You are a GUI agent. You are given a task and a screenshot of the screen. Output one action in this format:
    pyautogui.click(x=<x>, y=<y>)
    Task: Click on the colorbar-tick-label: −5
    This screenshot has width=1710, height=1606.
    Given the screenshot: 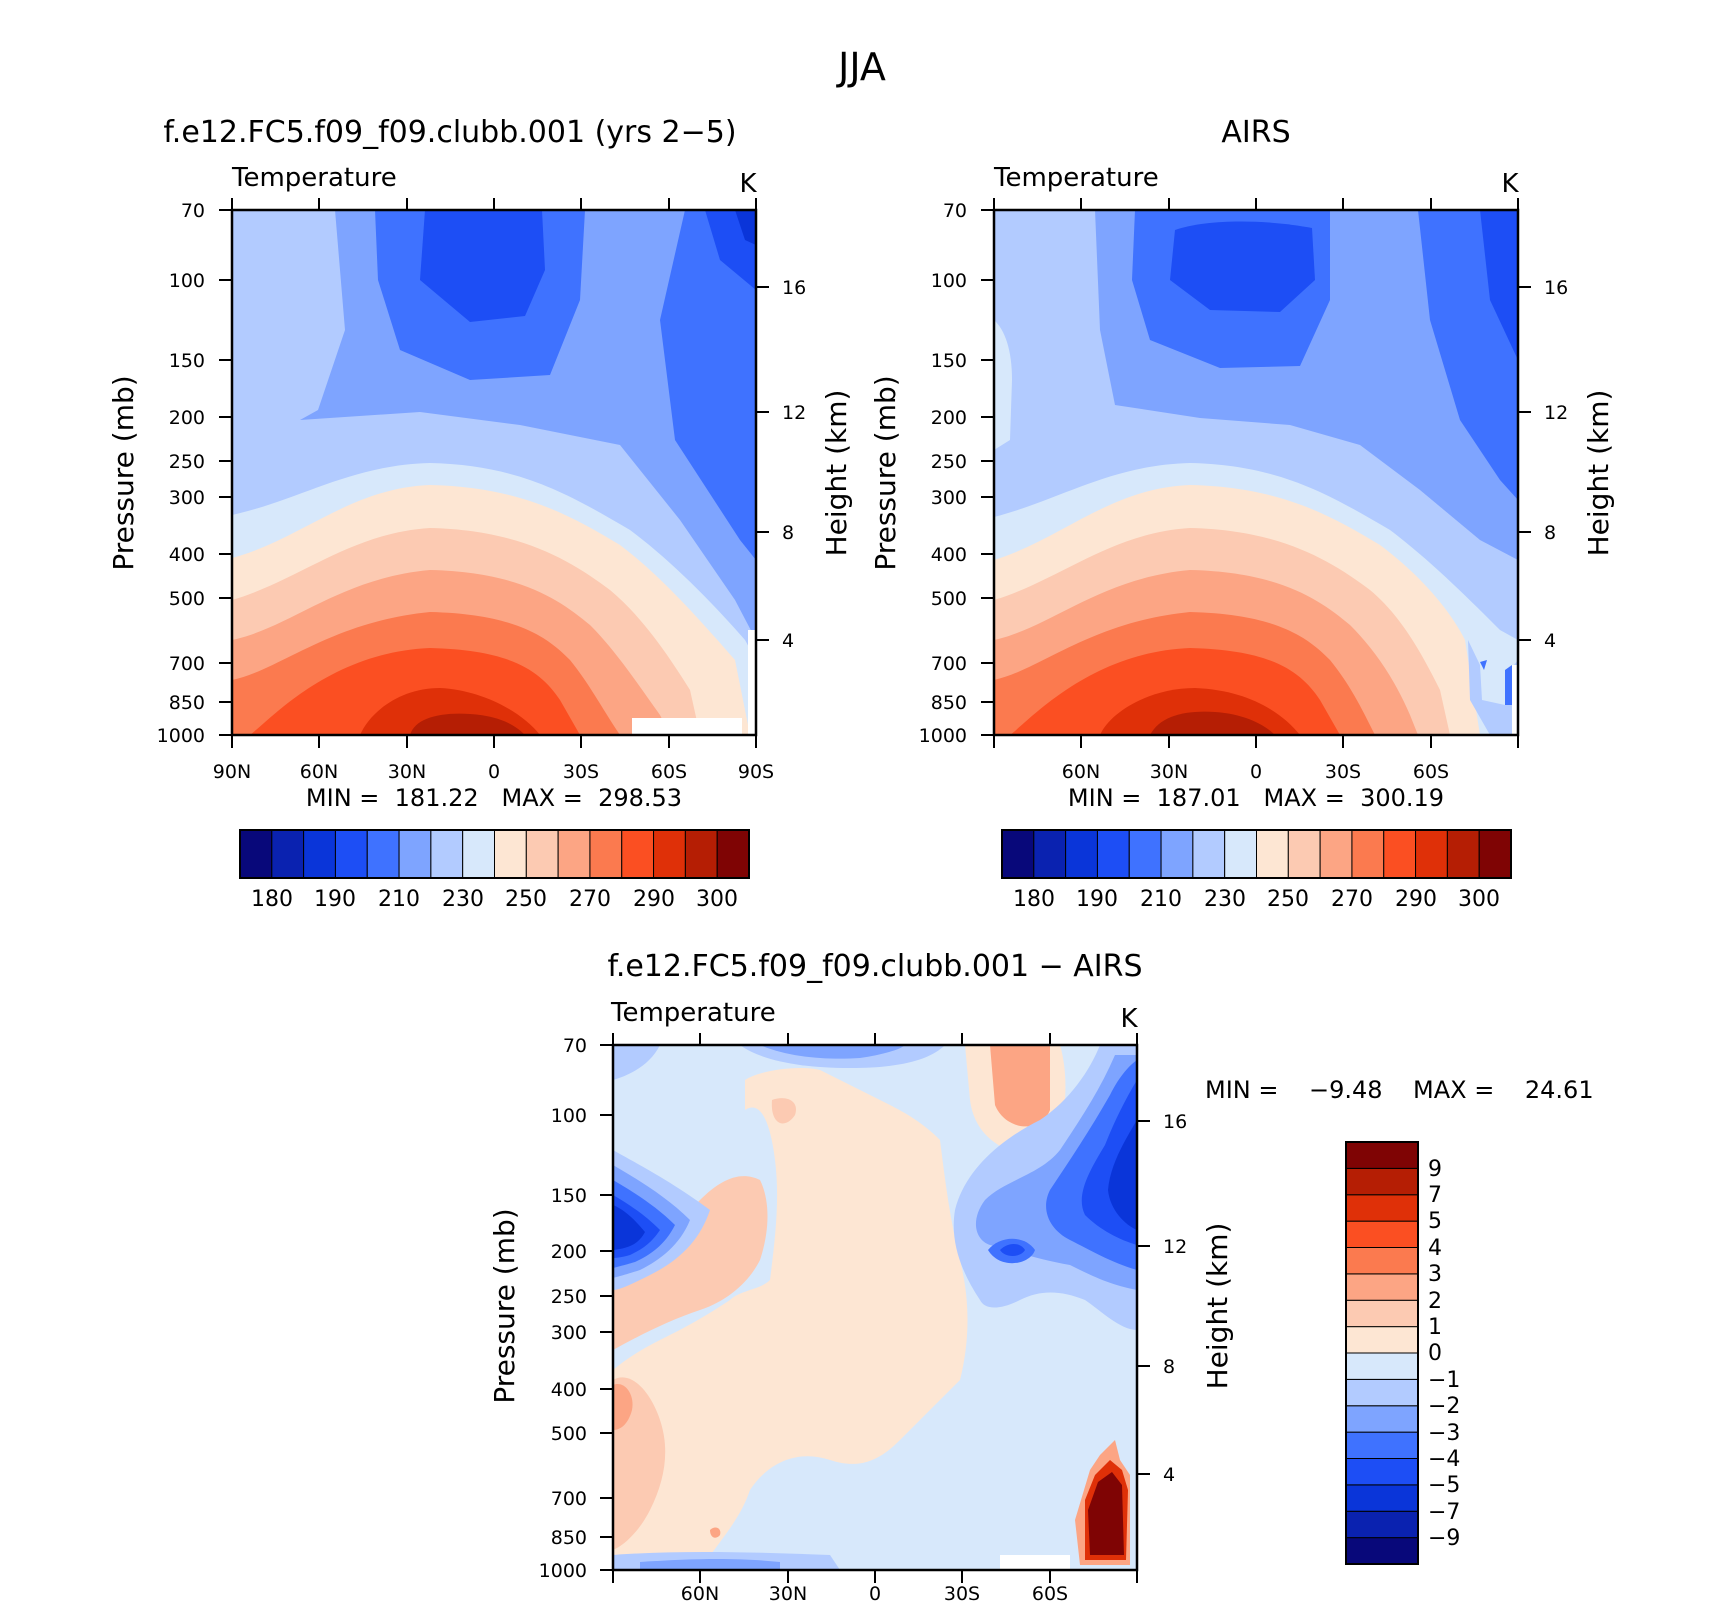 What is the action you would take?
    pyautogui.click(x=1444, y=1485)
    